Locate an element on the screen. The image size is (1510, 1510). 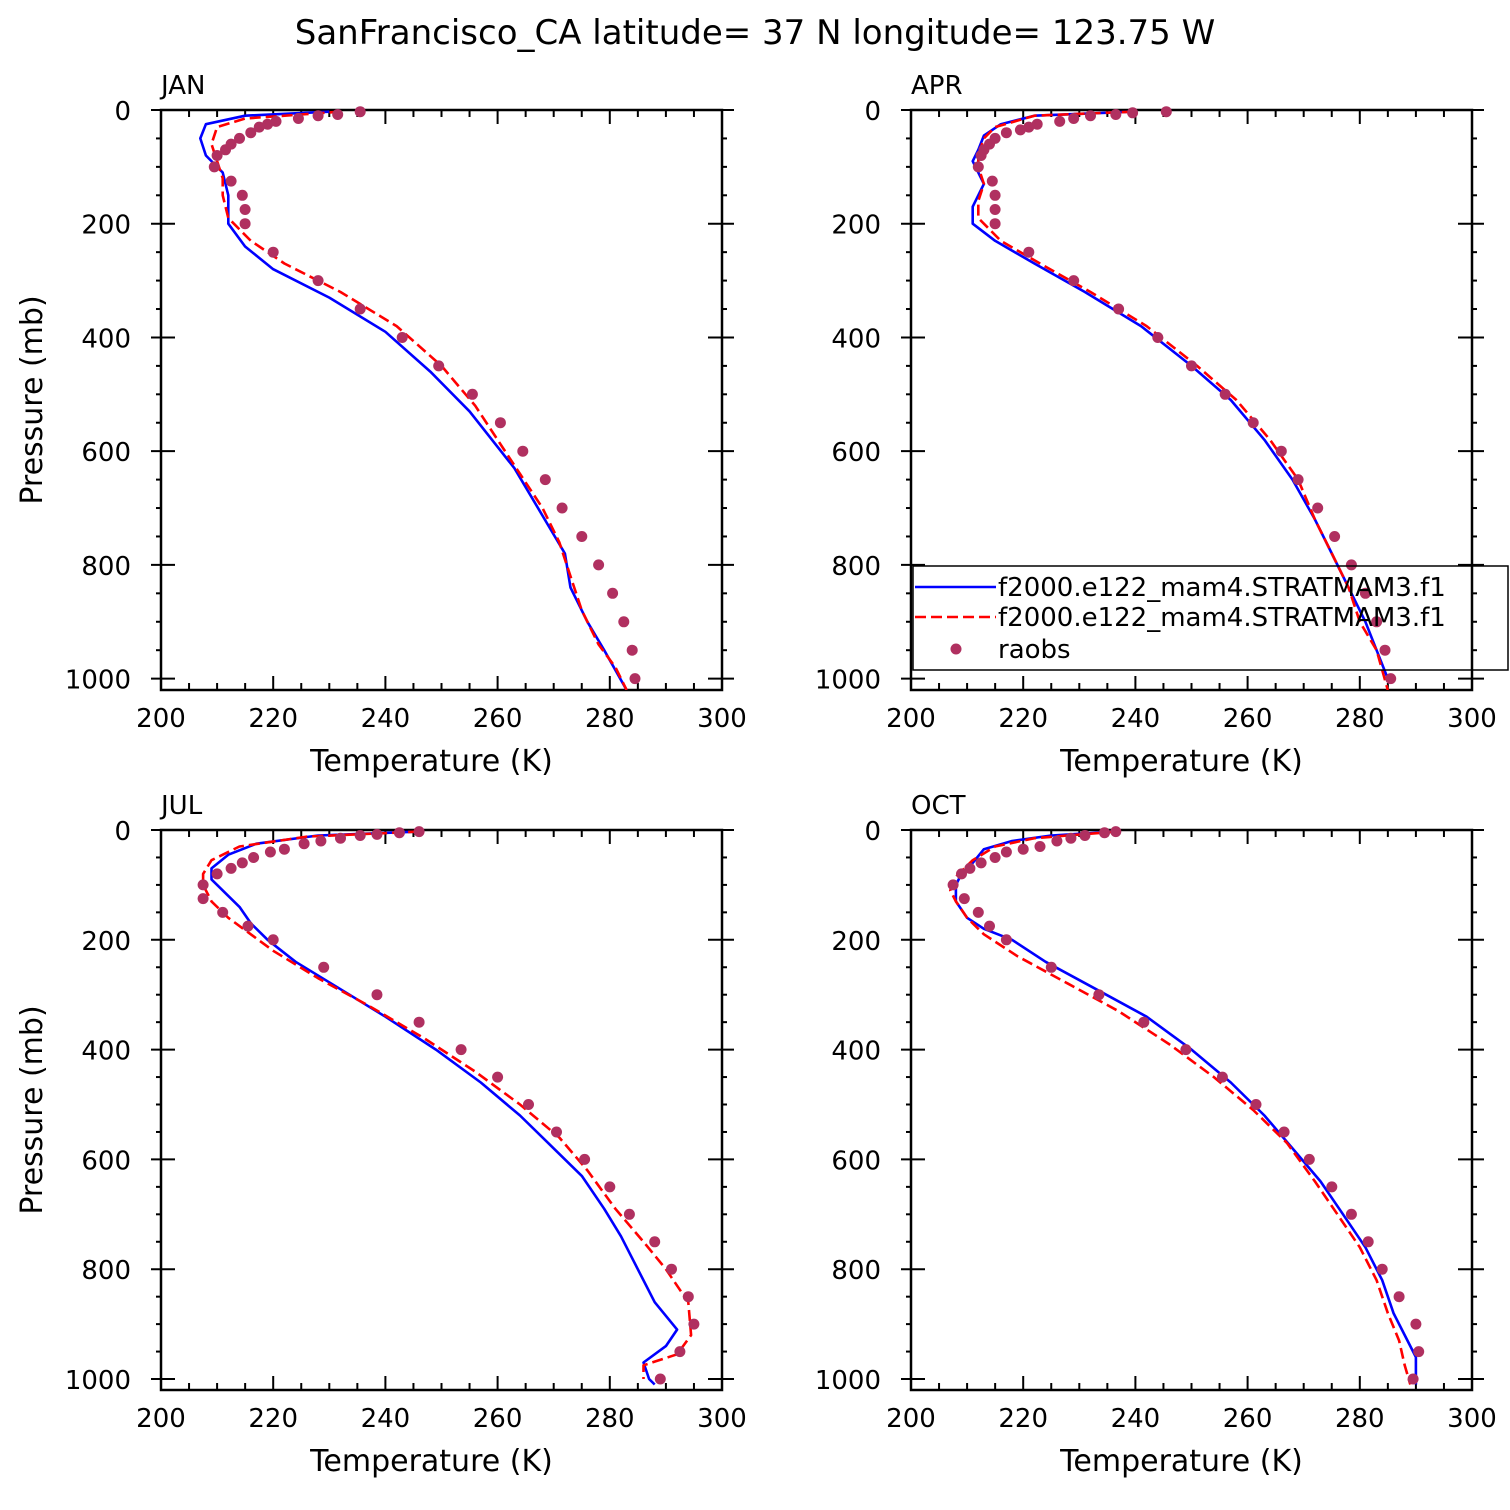
x-tick-label: 300 is located at coordinates (1472, 719).